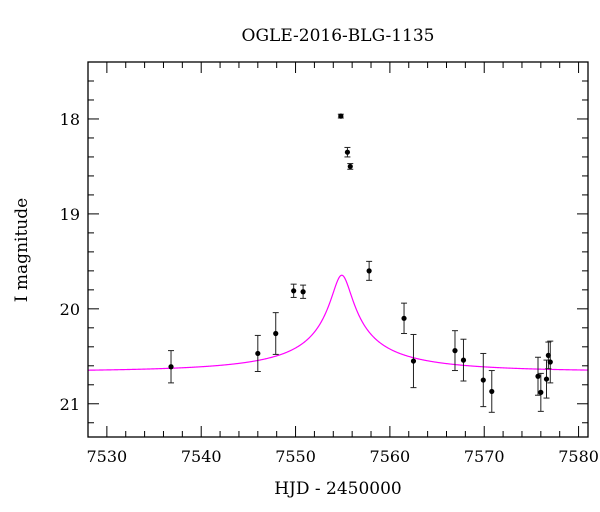 This screenshot has height=512, width=600. What do you see at coordinates (338, 36) in the screenshot?
I see `chart-title: OGLE-2016-BLG-1135` at bounding box center [338, 36].